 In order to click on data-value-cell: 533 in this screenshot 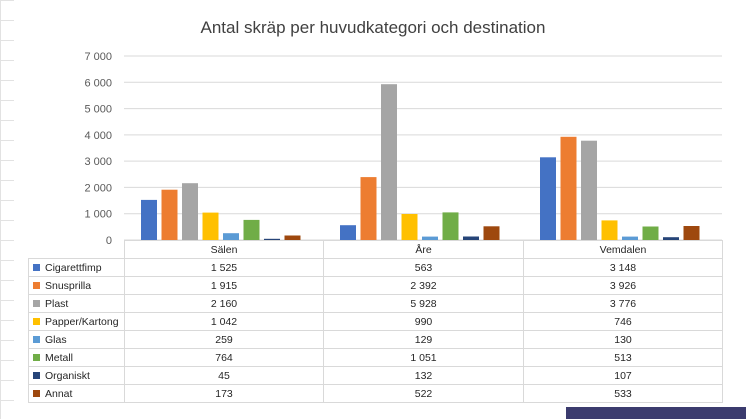, I will do `click(623, 393)`.